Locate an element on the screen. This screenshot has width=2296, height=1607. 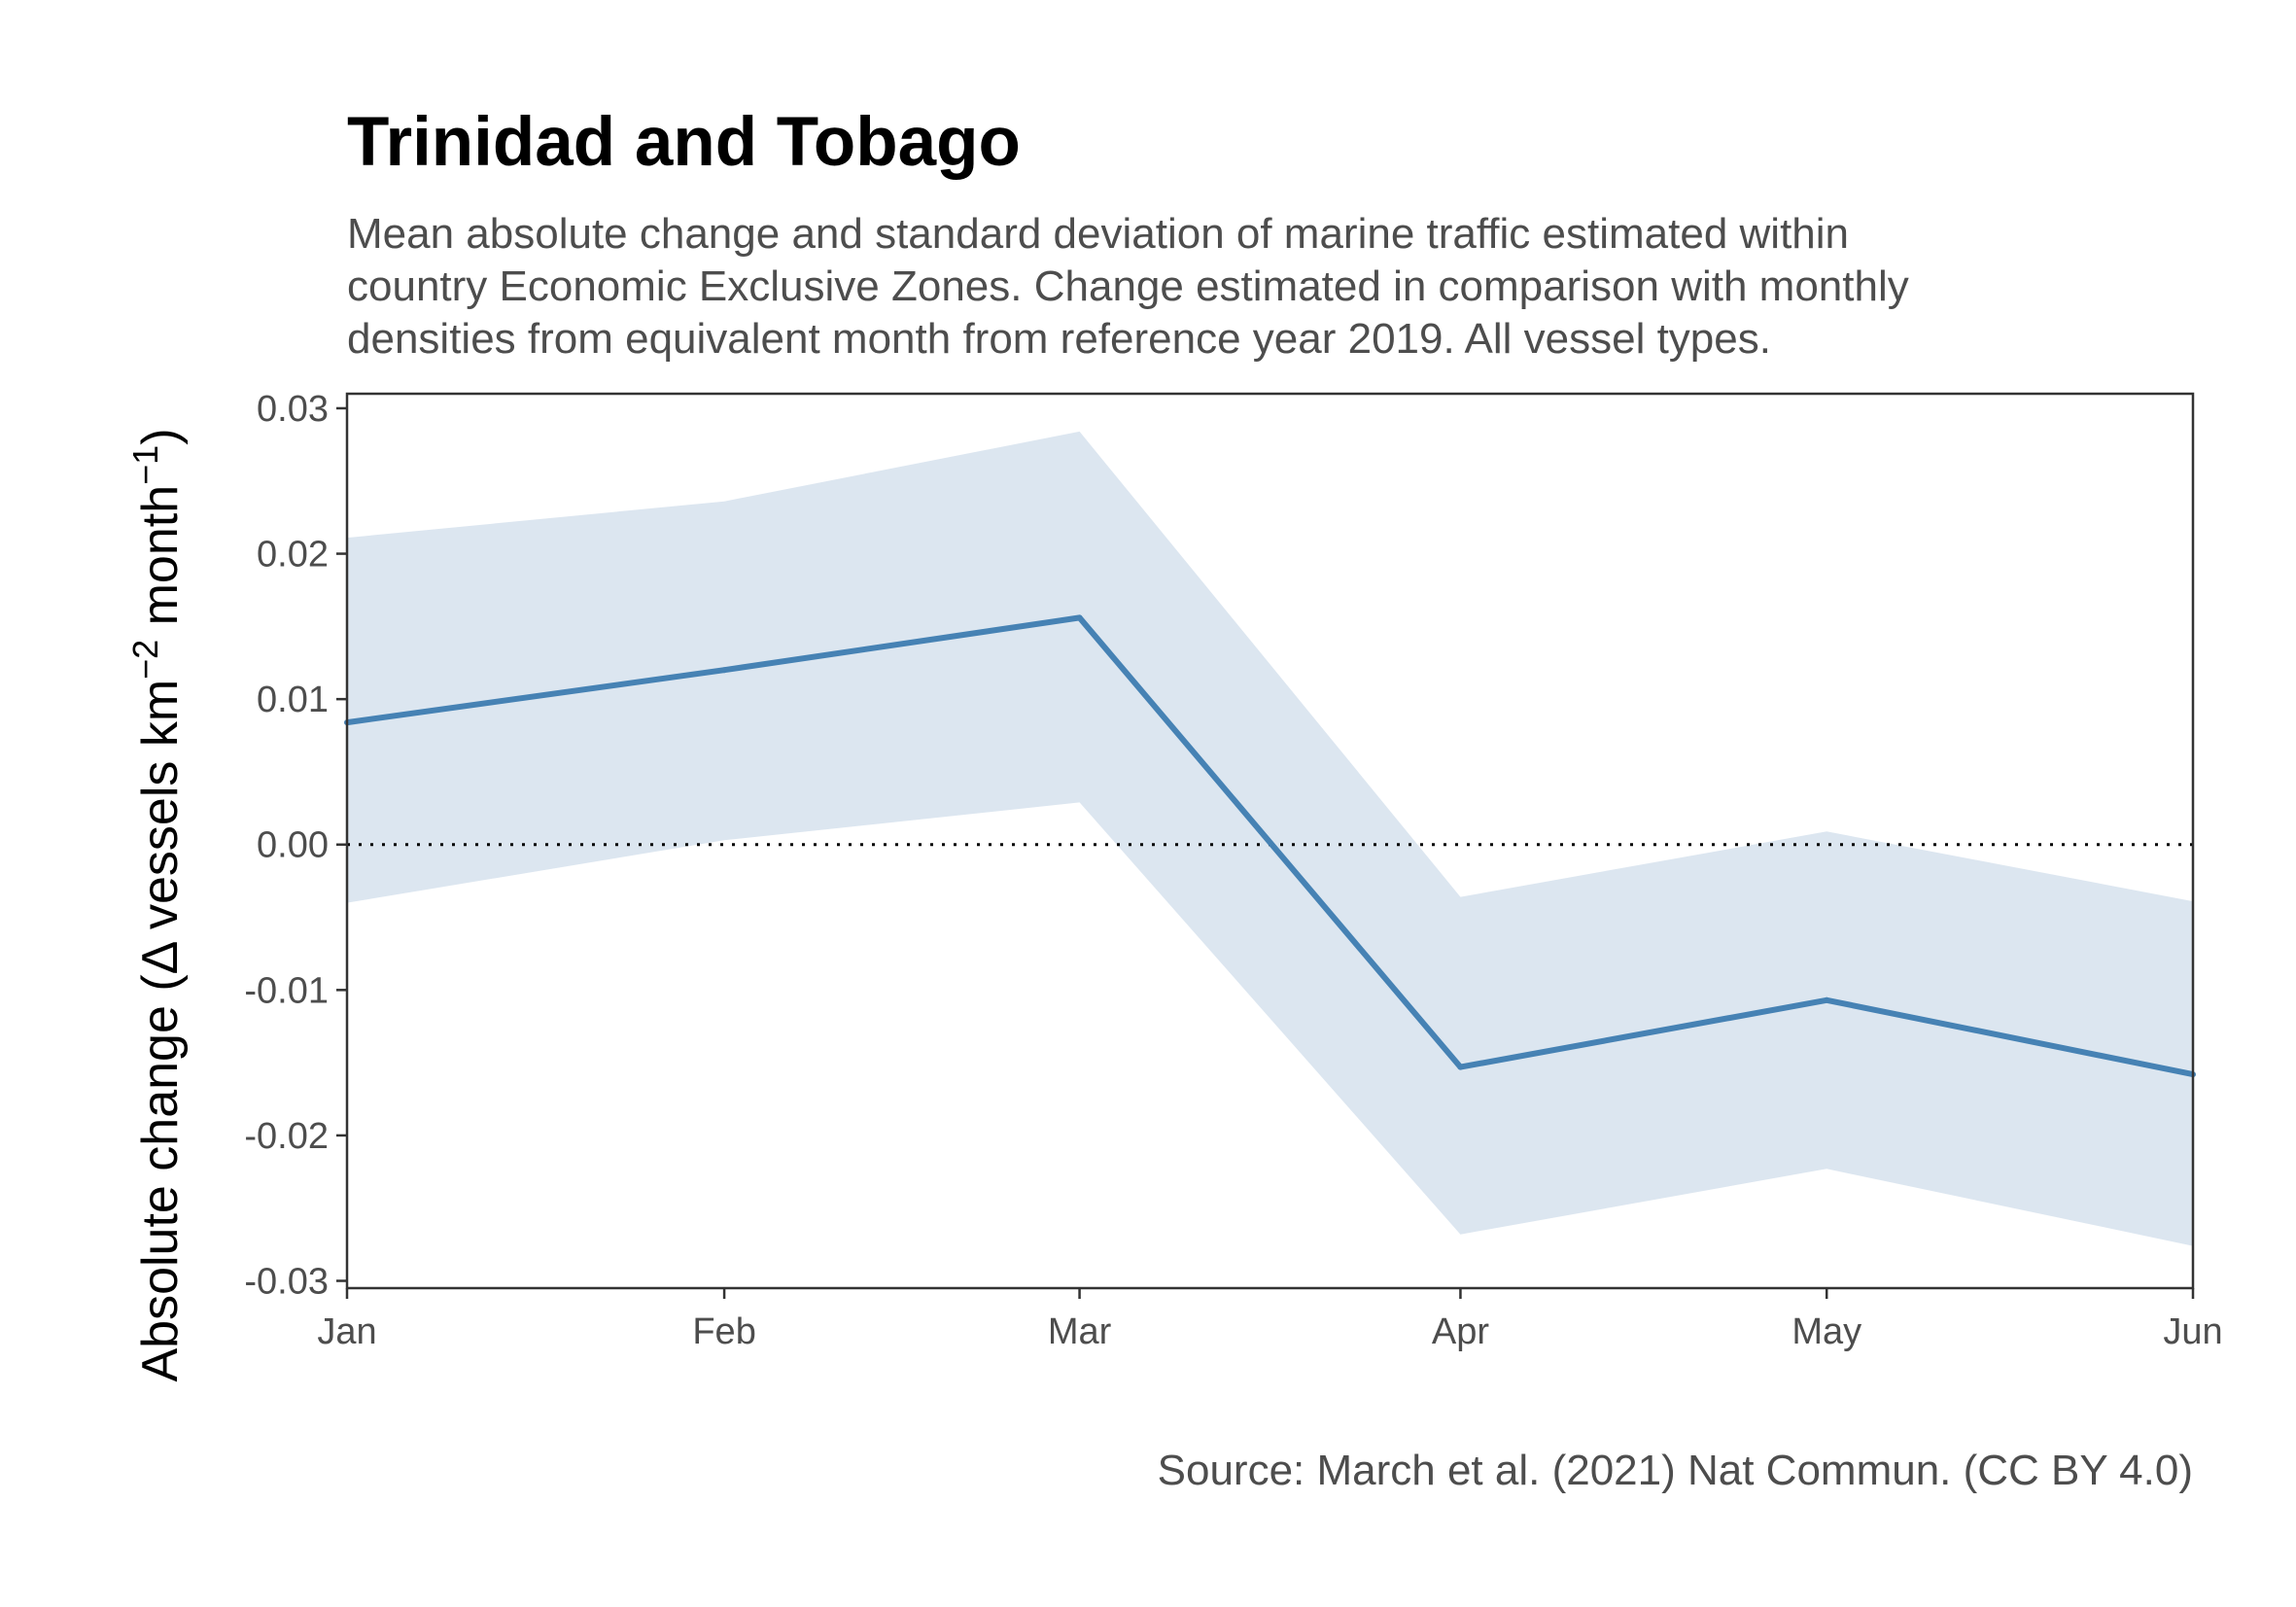
x-tick-label: Jan is located at coordinates (346, 1331).